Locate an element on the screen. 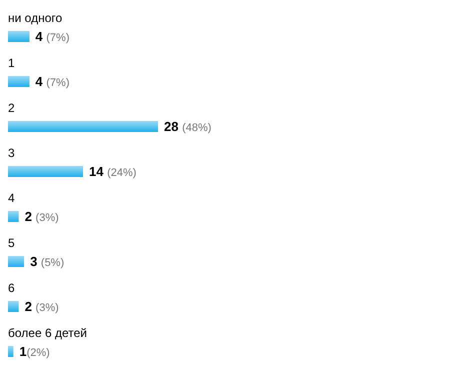 This screenshot has width=450, height=376. data-label: 3 (5%) is located at coordinates (47, 261).